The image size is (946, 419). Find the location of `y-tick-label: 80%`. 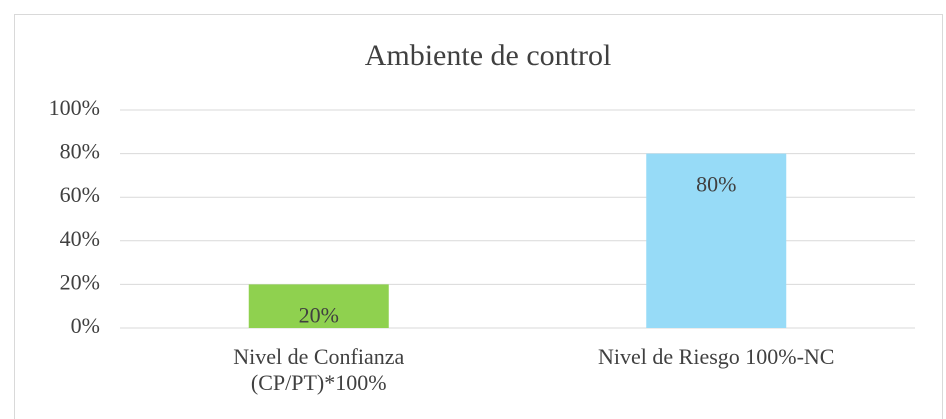

y-tick-label: 80% is located at coordinates (80, 151).